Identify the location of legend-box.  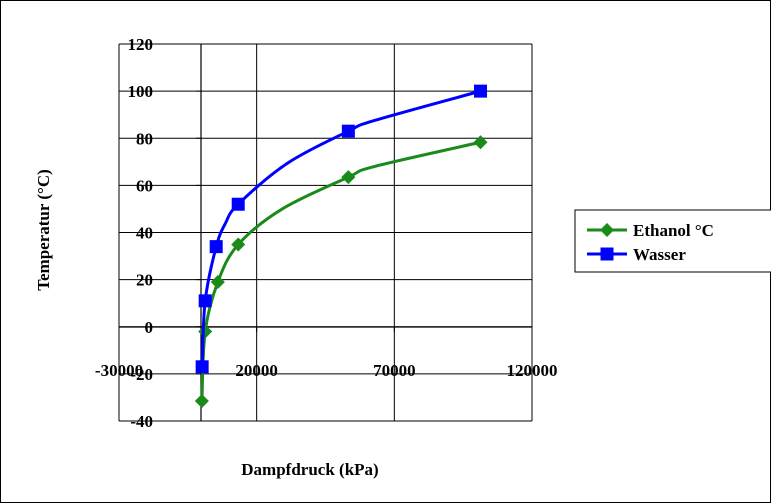
(672, 241).